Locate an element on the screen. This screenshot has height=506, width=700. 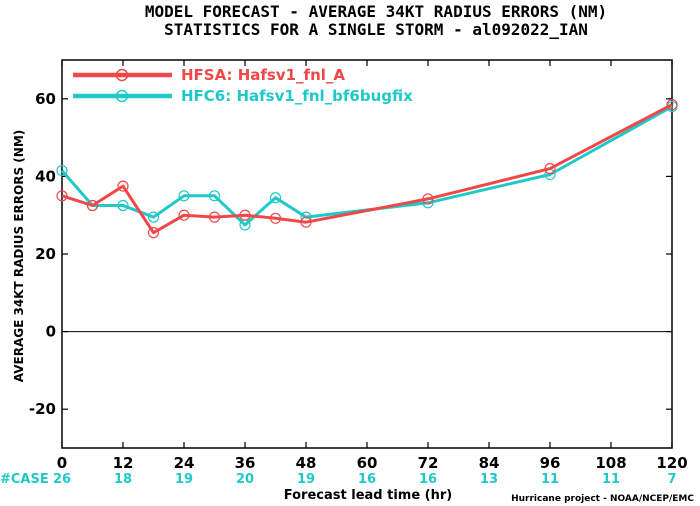
credit-text: Hurricane project - NOAA/NCEP/EMC is located at coordinates (602, 499).